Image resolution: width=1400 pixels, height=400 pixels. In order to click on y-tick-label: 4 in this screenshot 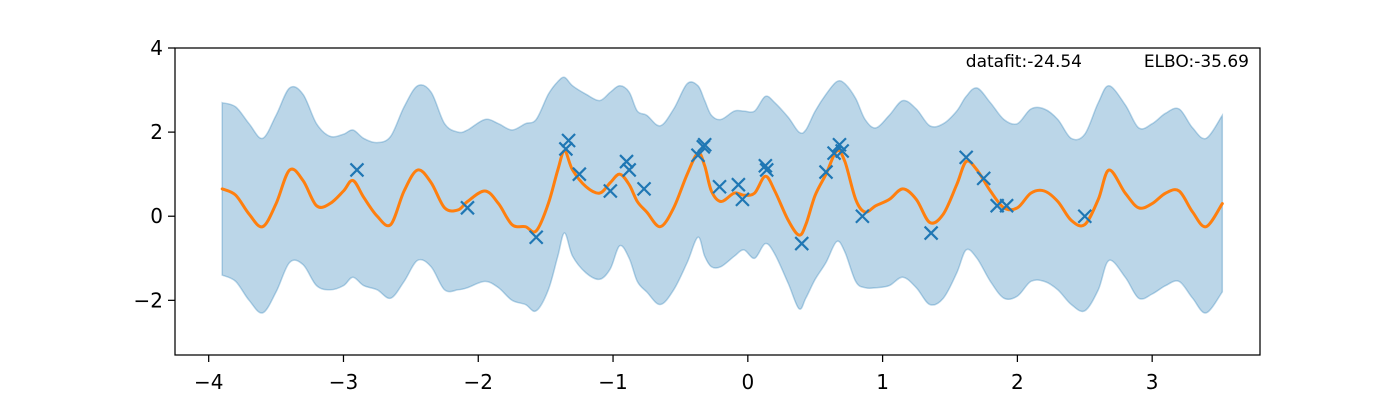, I will do `click(156, 48)`.